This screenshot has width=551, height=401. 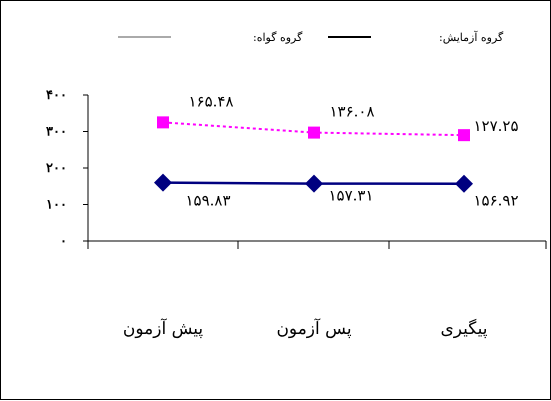 What do you see at coordinates (56, 95) in the screenshot?
I see `y-tick-label: ۴۰۰` at bounding box center [56, 95].